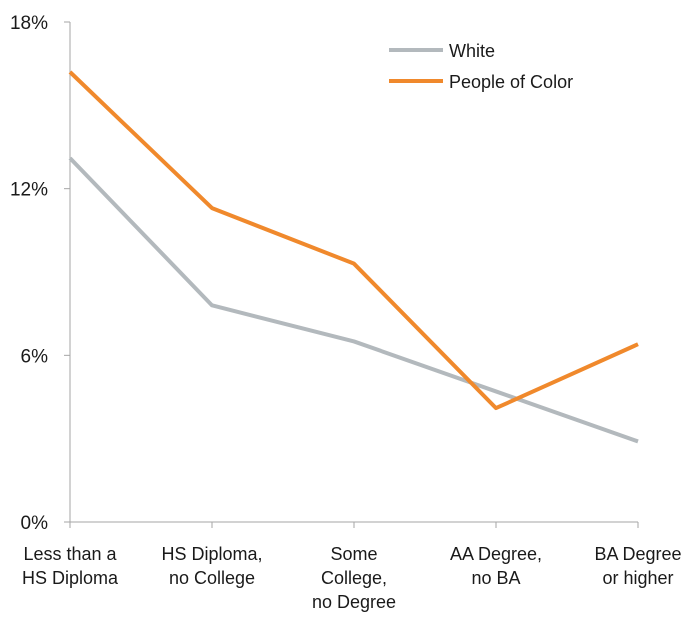 The image size is (691, 621). What do you see at coordinates (637, 566) in the screenshot?
I see `x-category-label: BA Degree or higher` at bounding box center [637, 566].